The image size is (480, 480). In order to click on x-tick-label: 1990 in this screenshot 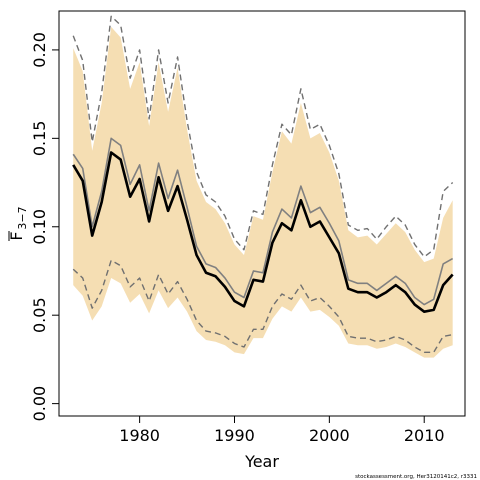, I will do `click(234, 435)`.